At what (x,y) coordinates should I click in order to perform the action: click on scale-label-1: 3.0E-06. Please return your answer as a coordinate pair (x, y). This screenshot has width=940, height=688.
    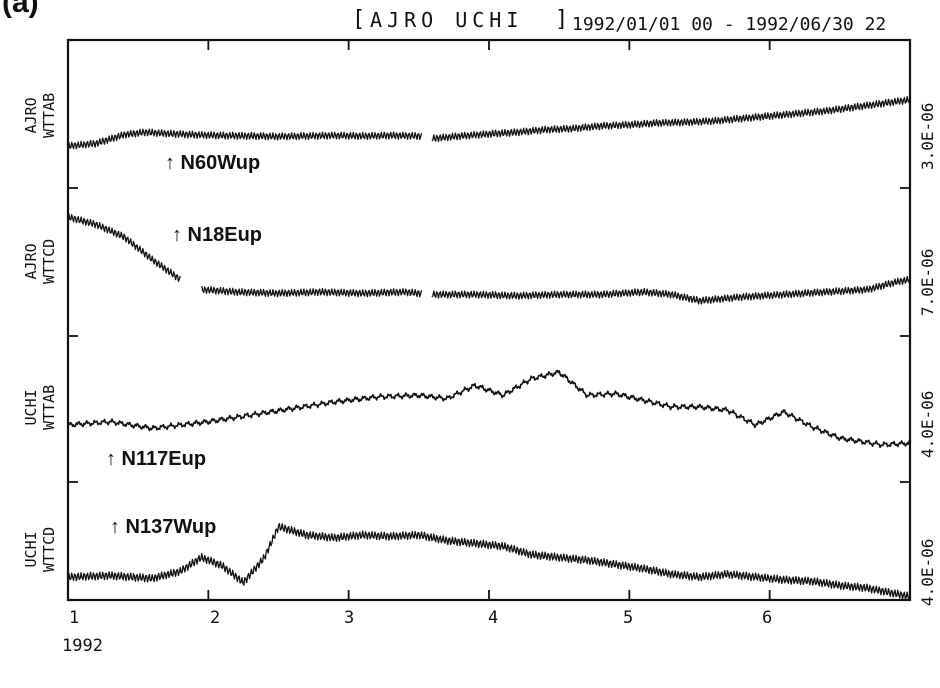
    Looking at the image, I should click on (927, 136).